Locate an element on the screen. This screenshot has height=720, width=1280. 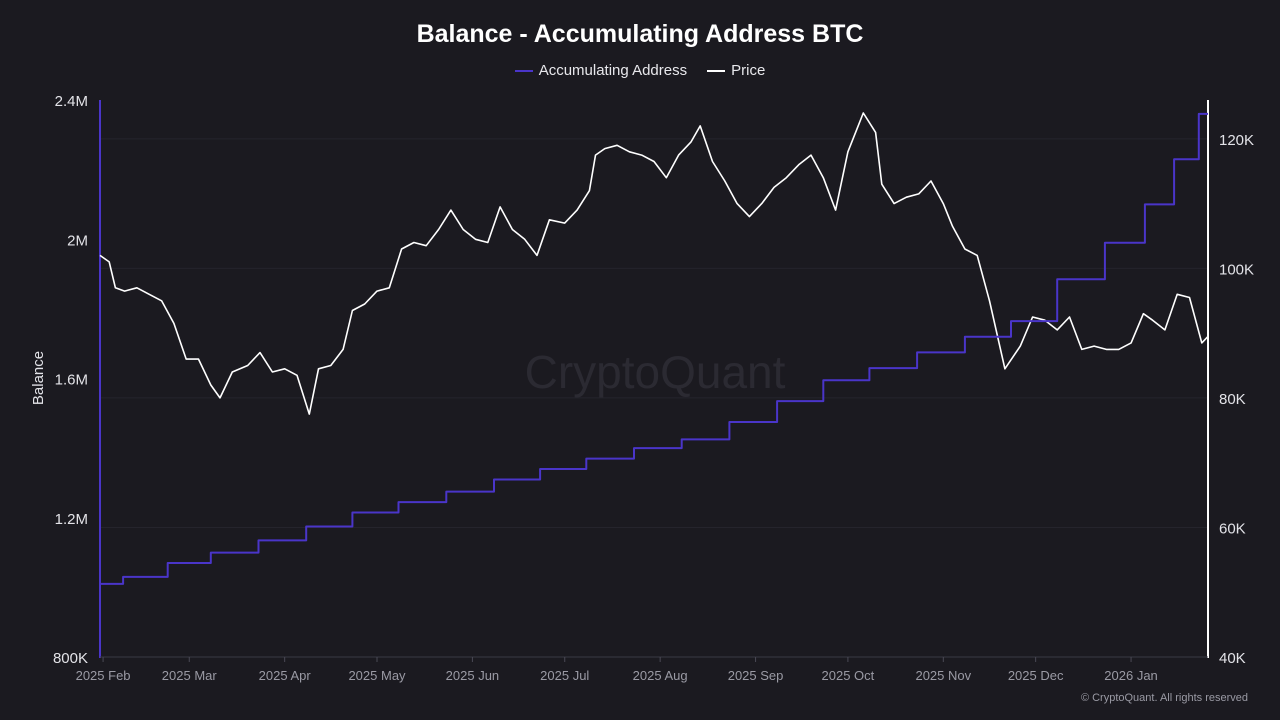
x-tick-label: 2025 Oct is located at coordinates (848, 675).